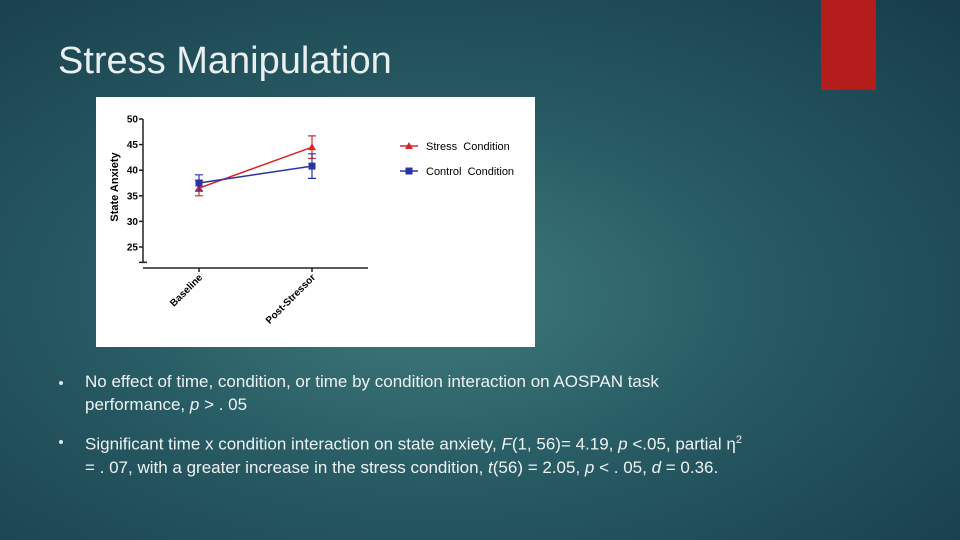 The image size is (960, 540). What do you see at coordinates (656, 467) in the screenshot?
I see `text: d` at bounding box center [656, 467].